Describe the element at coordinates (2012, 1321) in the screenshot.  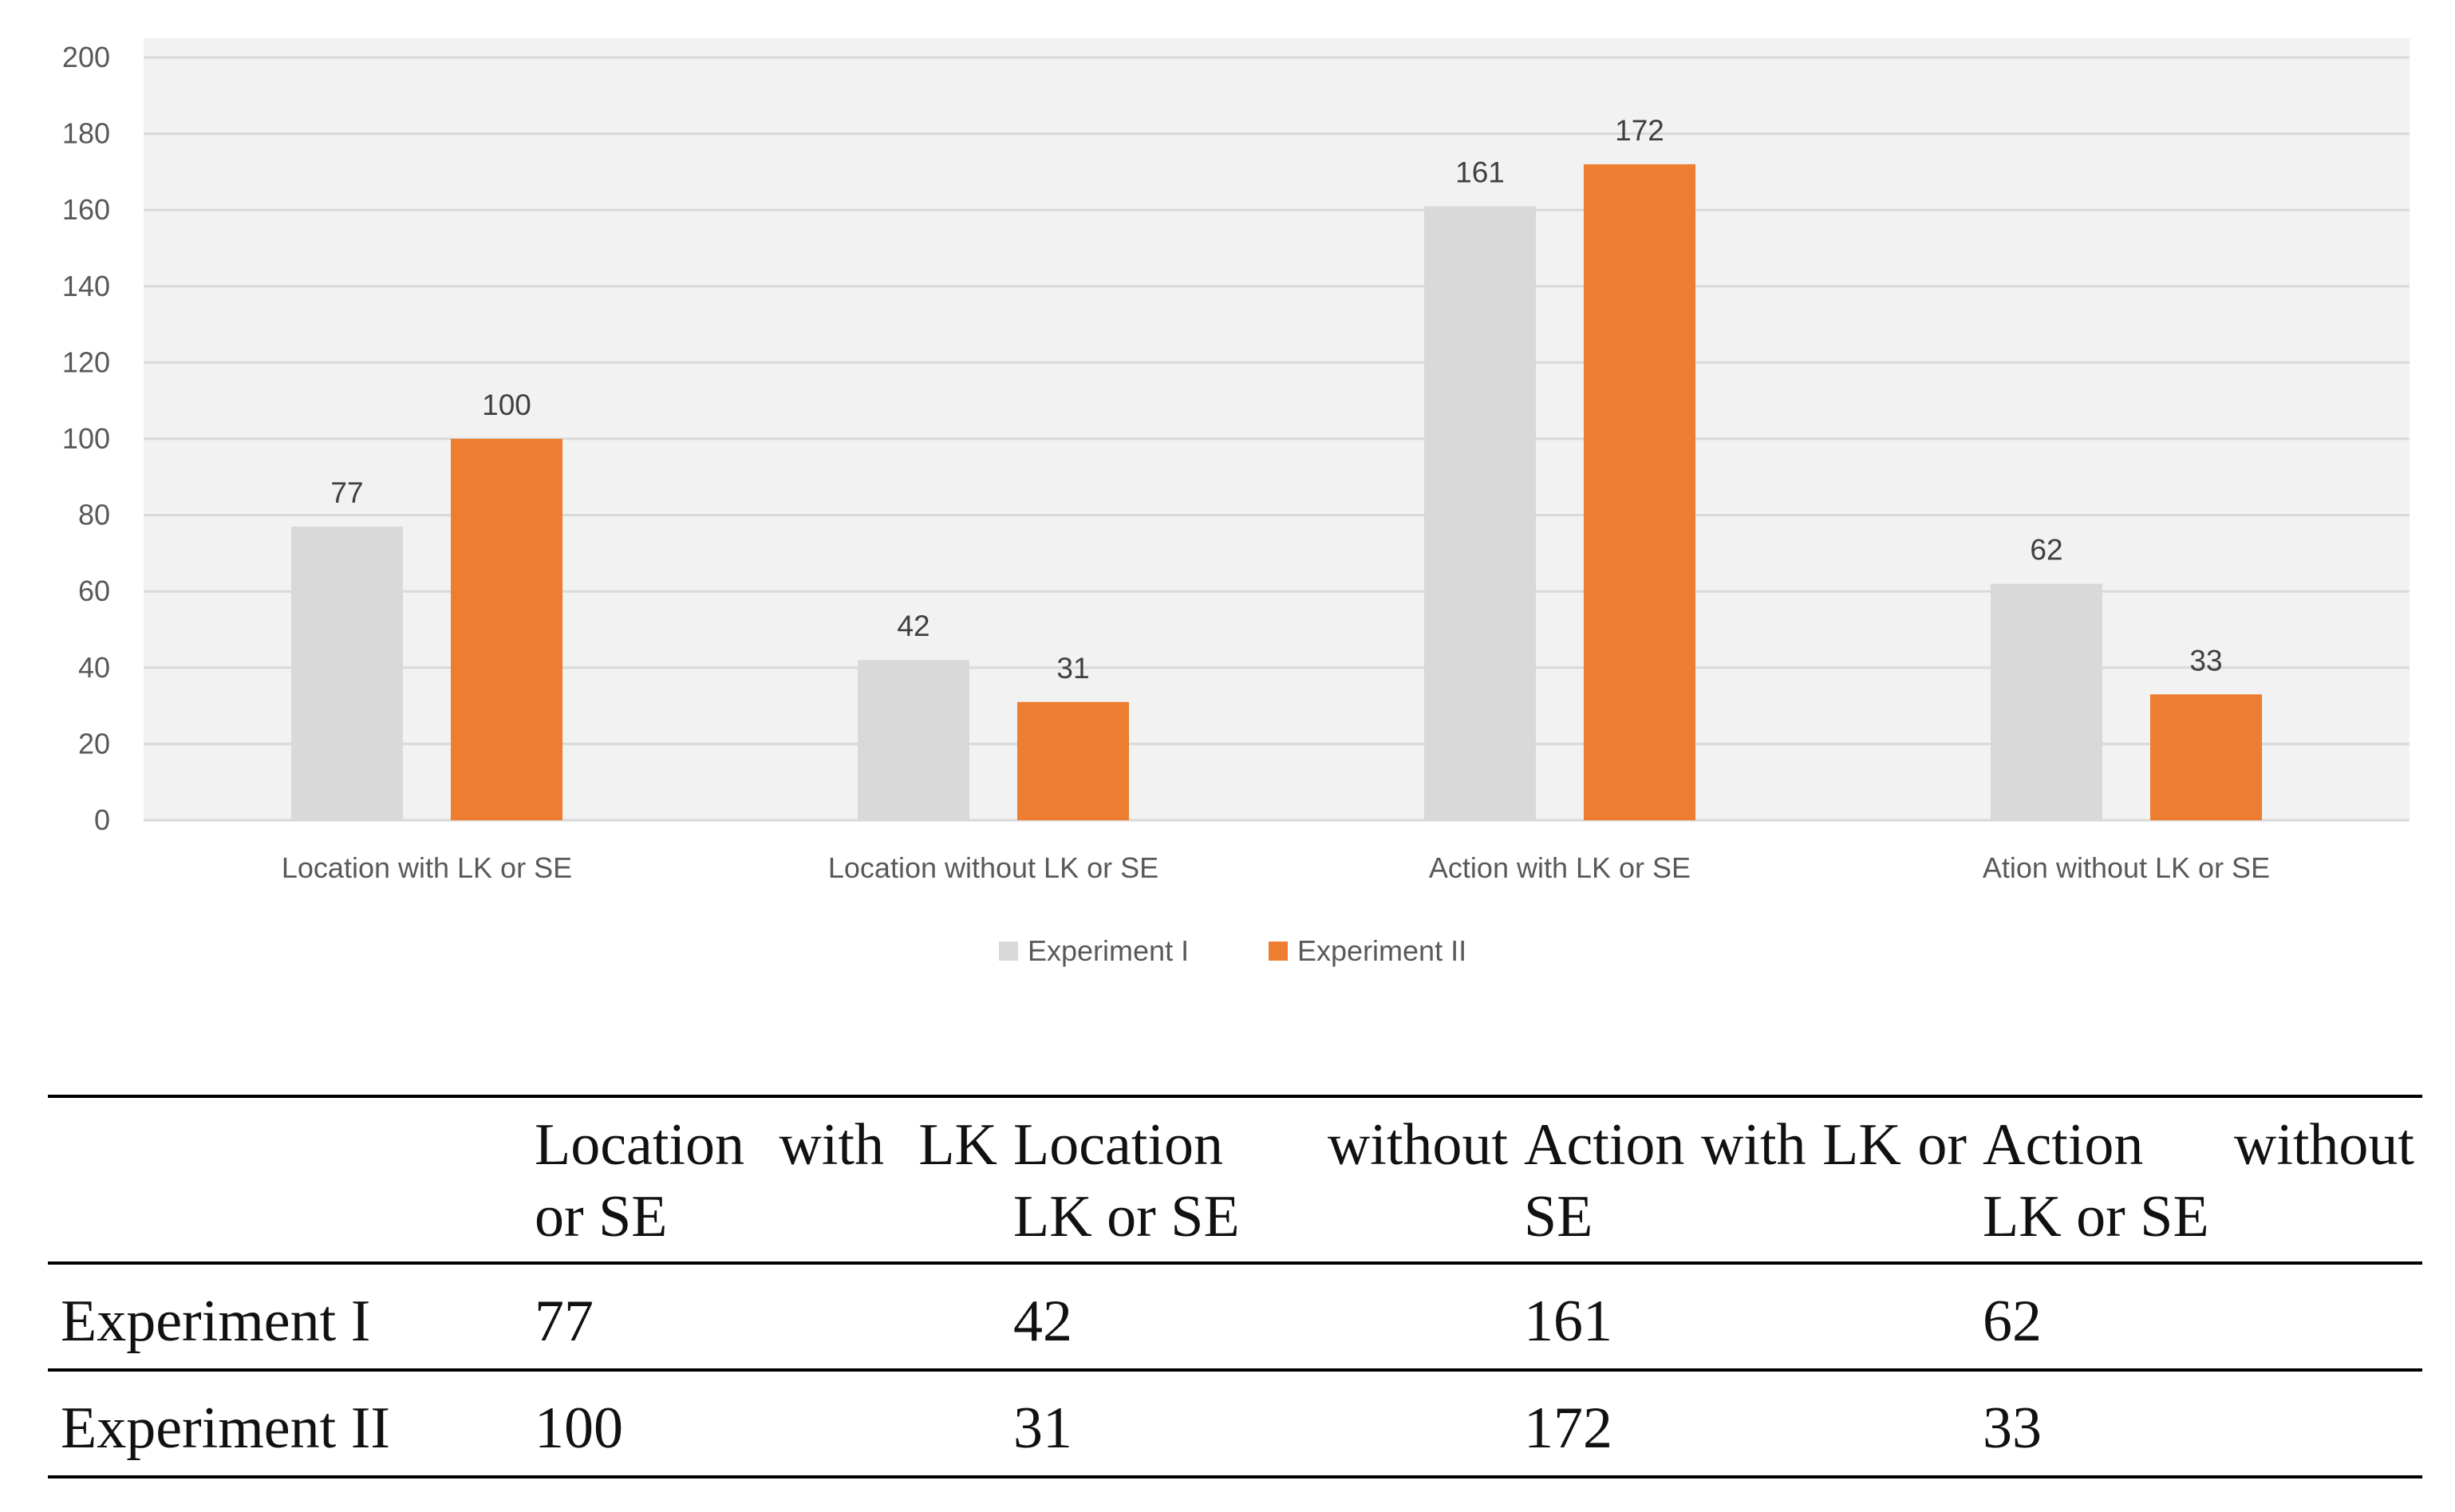
I see `table-cell: 62` at that location.